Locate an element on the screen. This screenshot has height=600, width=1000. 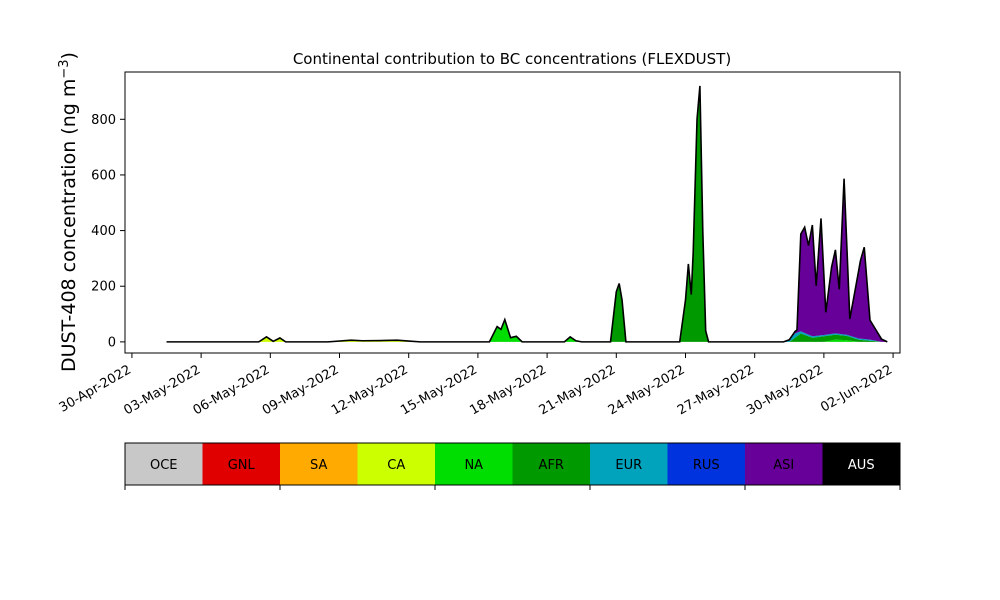
legend-swatch-aus is located at coordinates (861, 464).